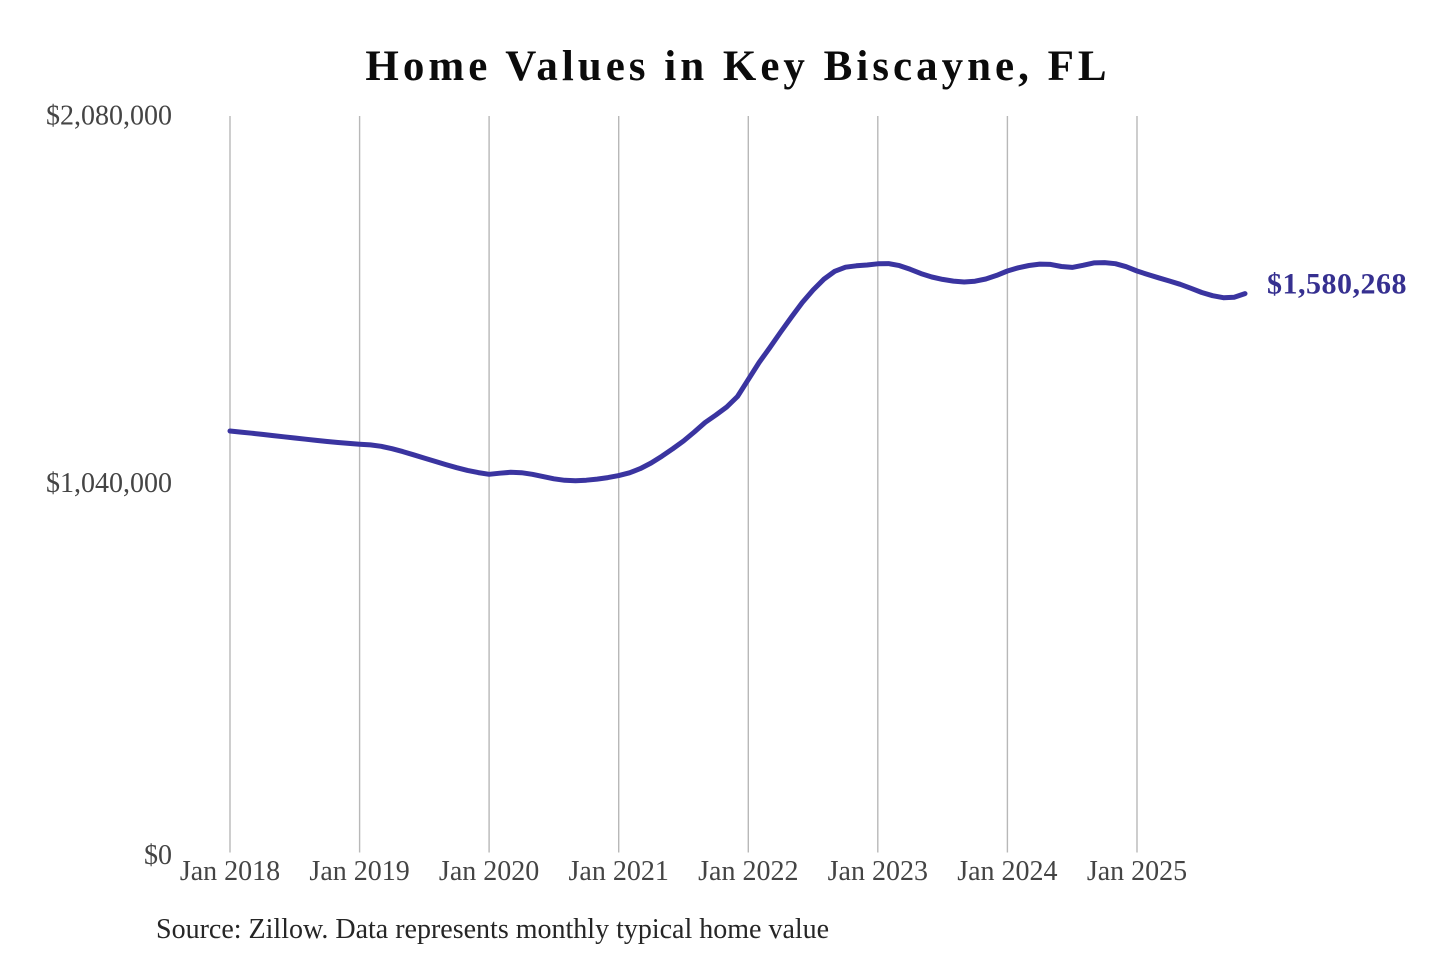 Image resolution: width=1440 pixels, height=960 pixels. What do you see at coordinates (359, 871) in the screenshot?
I see `svg-text: Jan 2019` at bounding box center [359, 871].